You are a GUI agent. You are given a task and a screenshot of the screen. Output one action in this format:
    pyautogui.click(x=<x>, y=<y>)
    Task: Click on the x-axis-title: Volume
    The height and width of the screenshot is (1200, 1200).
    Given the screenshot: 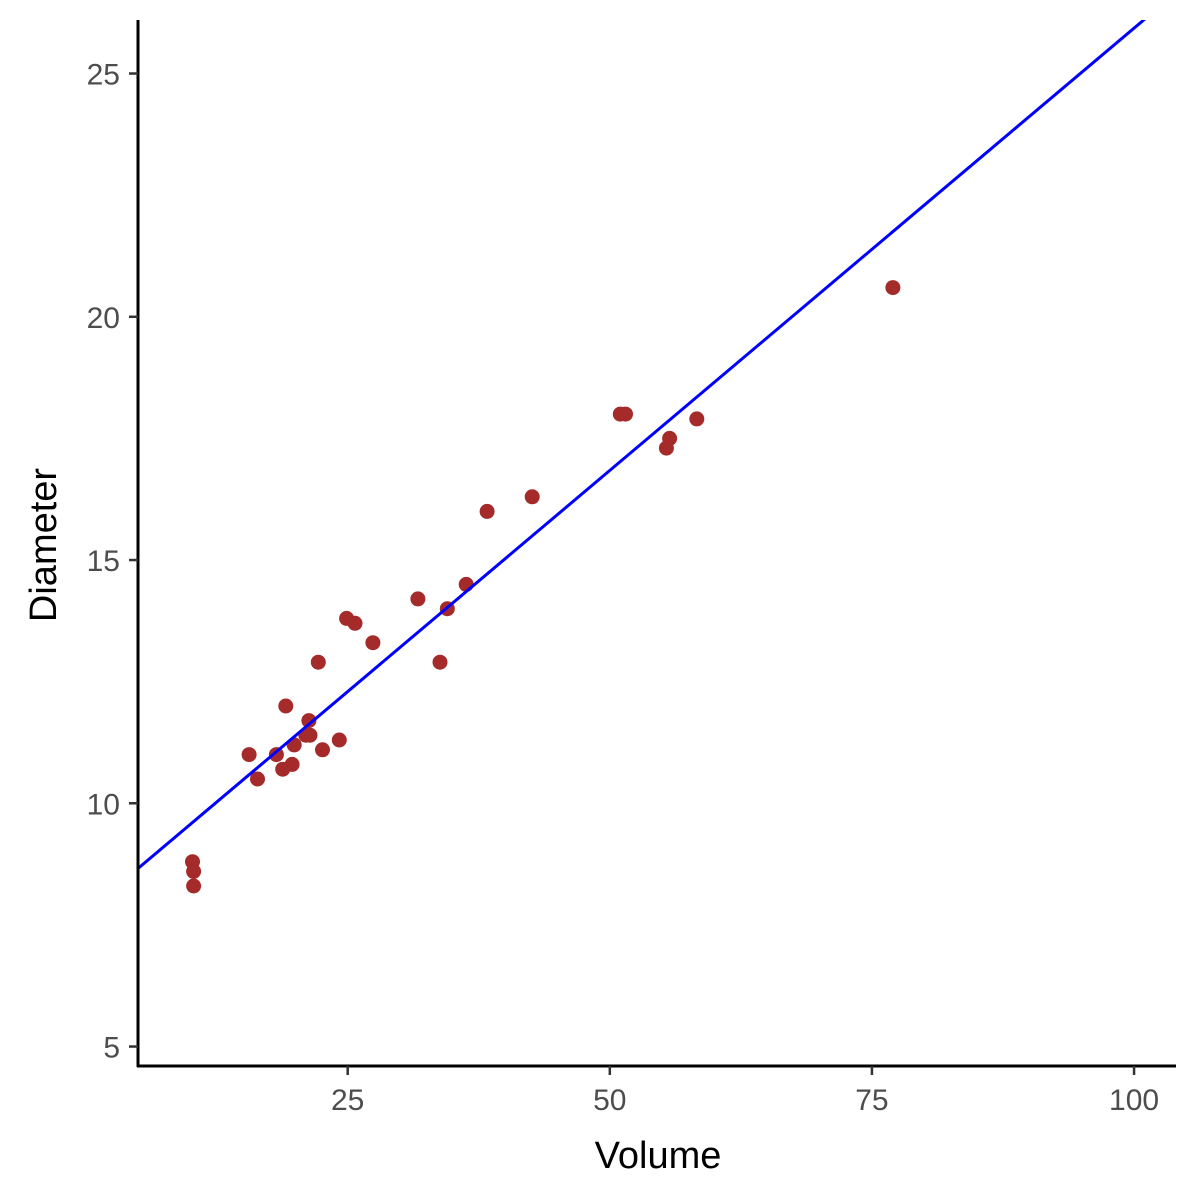 What is the action you would take?
    pyautogui.click(x=658, y=1156)
    